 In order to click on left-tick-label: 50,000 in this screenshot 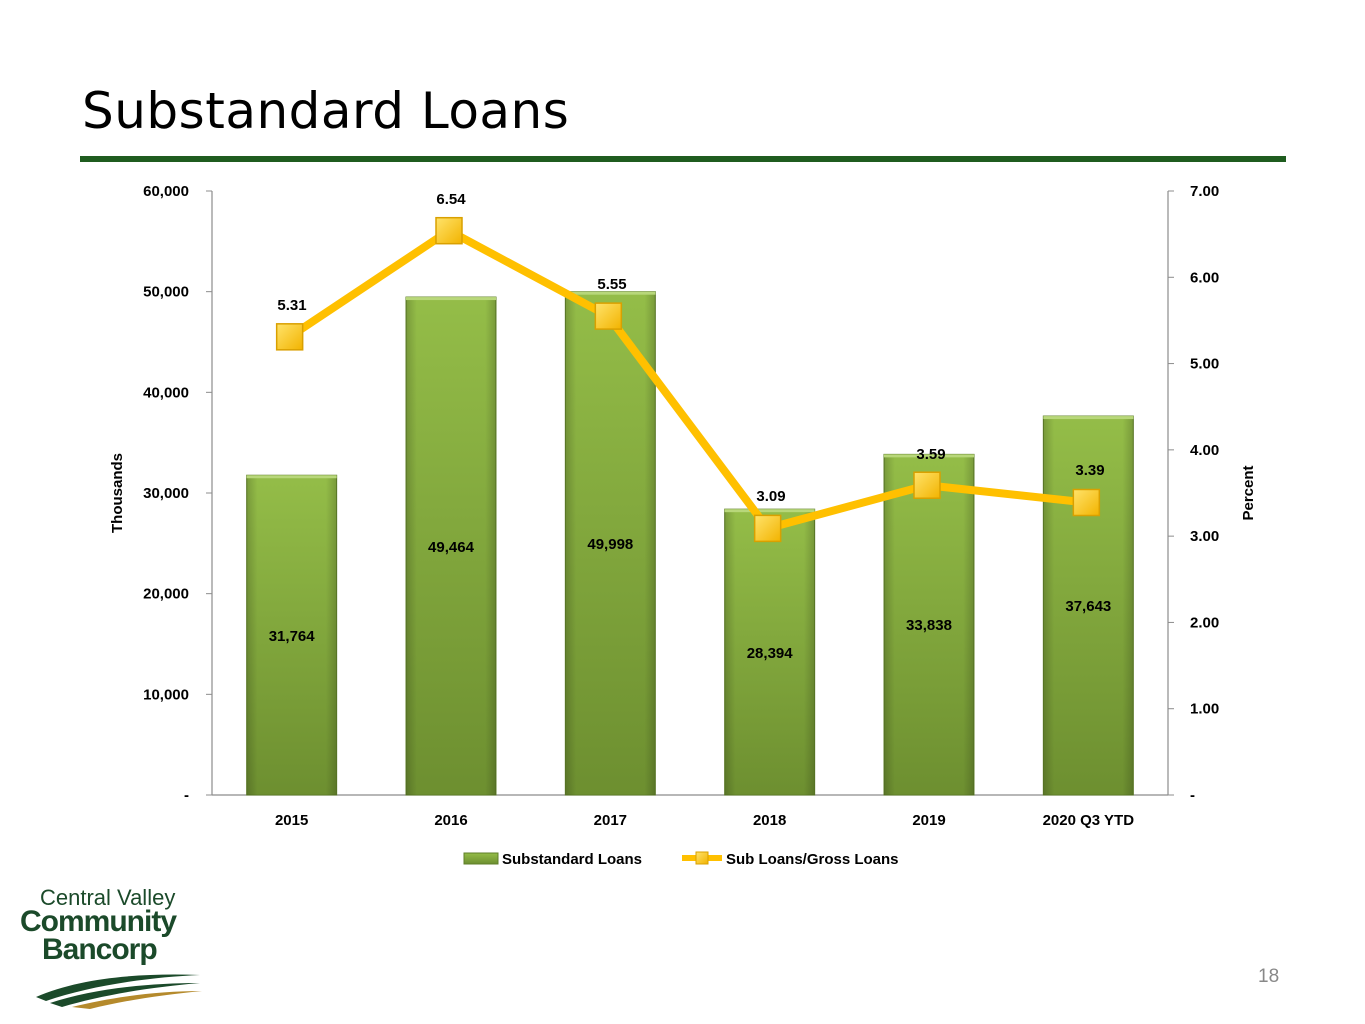, I will do `click(166, 292)`.